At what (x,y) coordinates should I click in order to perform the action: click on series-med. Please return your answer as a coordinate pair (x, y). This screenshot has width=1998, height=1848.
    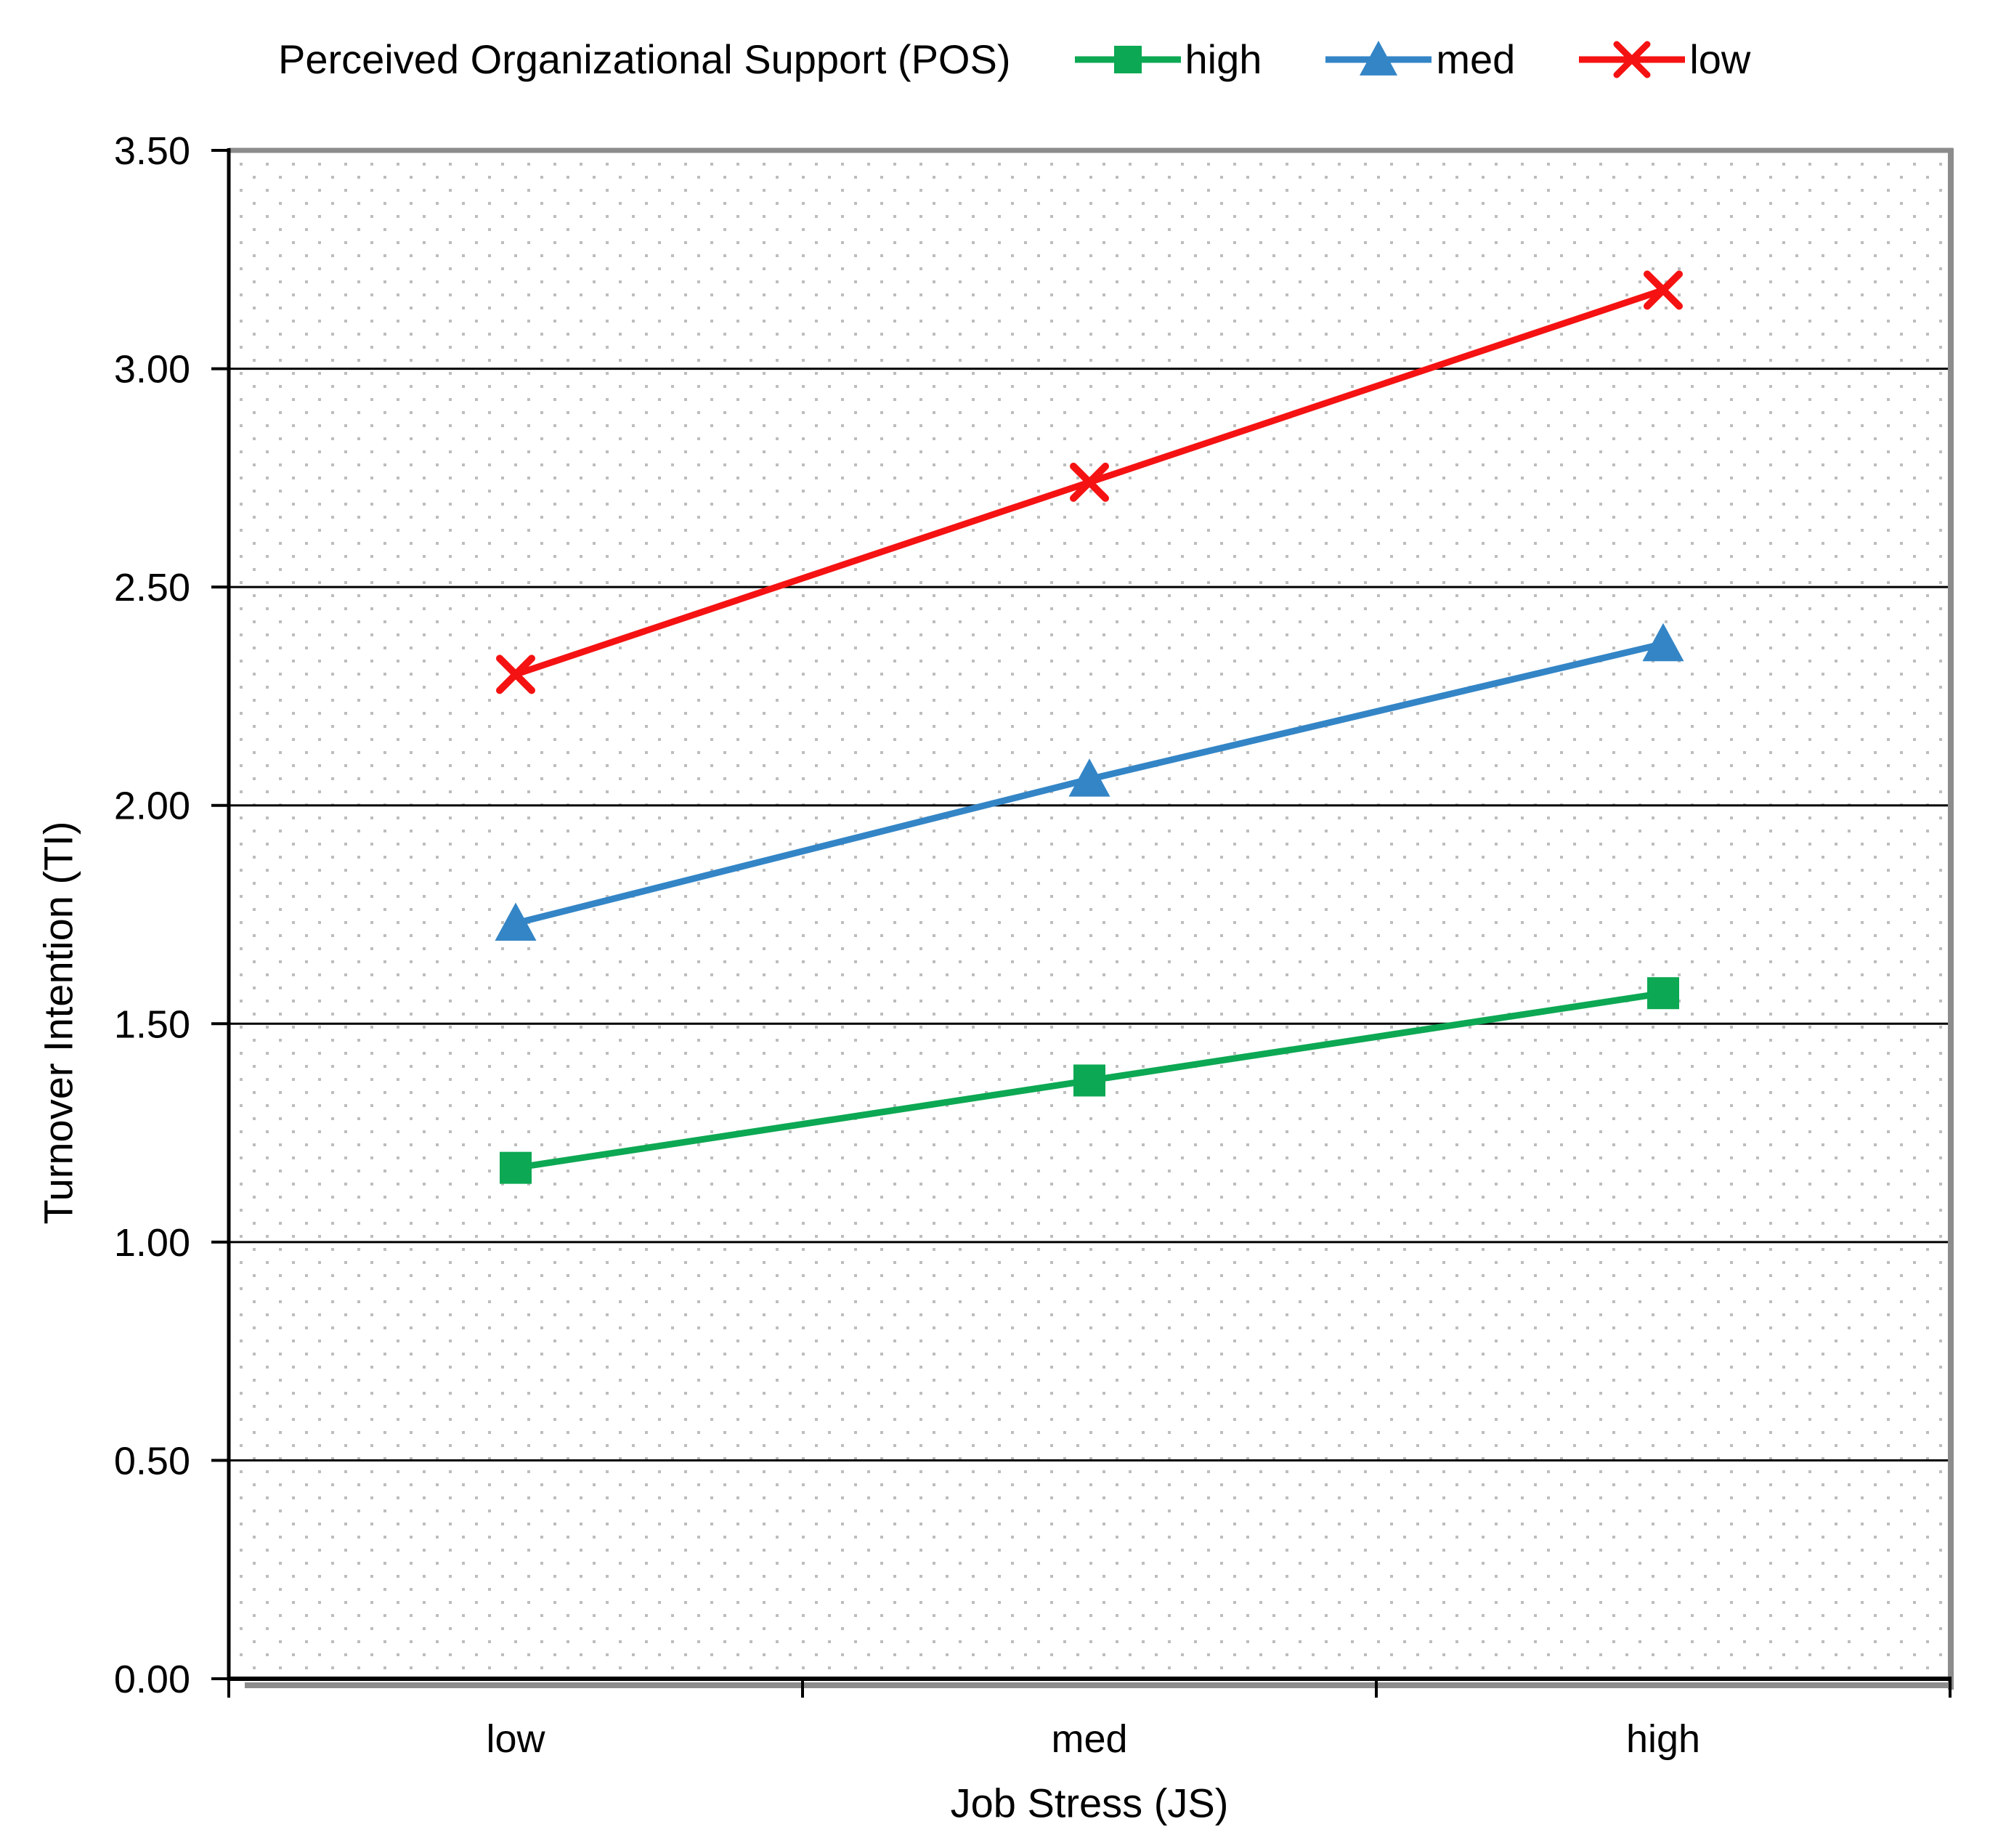
    Looking at the image, I should click on (1089, 782).